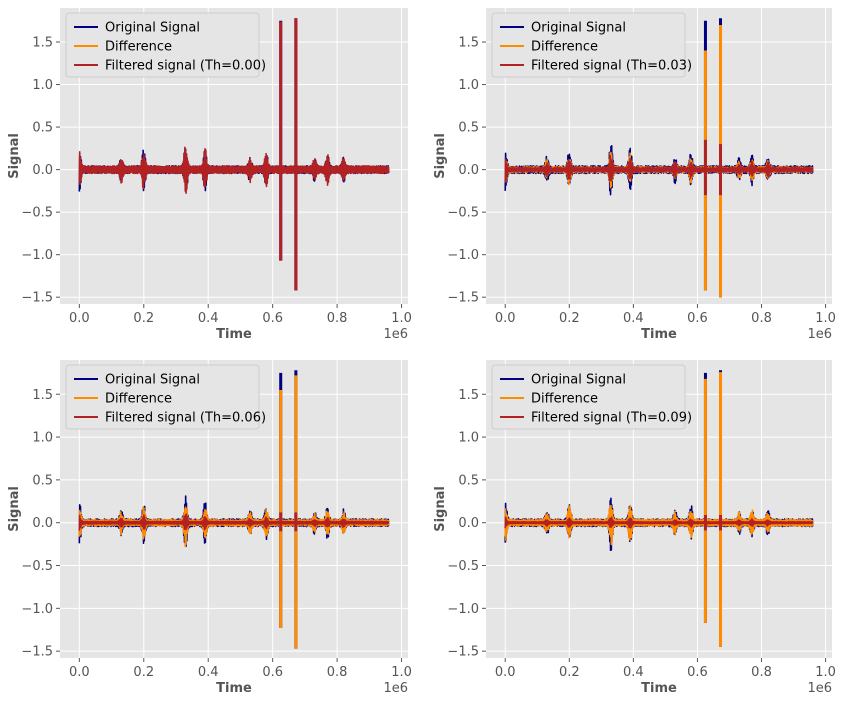 The height and width of the screenshot is (704, 847). Describe the element at coordinates (185, 418) in the screenshot. I see `legend-label: Filtered signal (Th=0.06)` at that location.